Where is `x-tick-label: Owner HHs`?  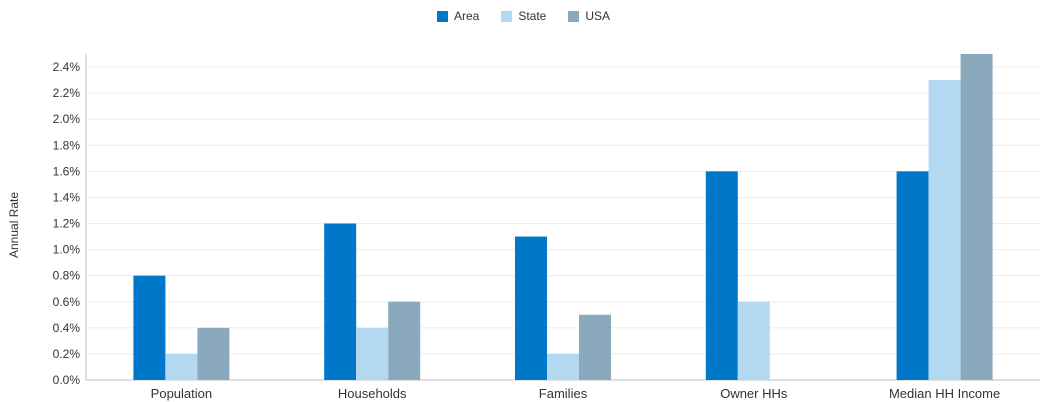 x-tick-label: Owner HHs is located at coordinates (754, 393).